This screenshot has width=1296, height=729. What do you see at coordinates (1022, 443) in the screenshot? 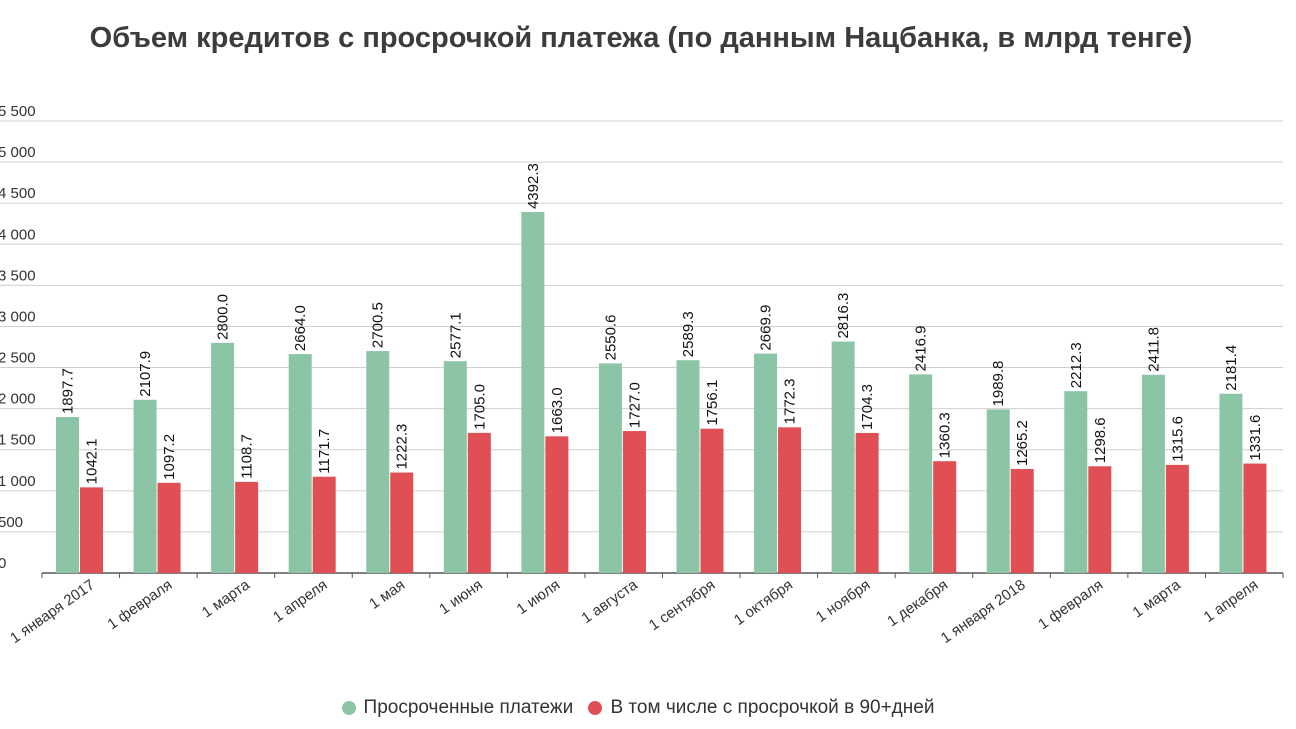
I see `data-label-overdue-90: 1265.2` at bounding box center [1022, 443].